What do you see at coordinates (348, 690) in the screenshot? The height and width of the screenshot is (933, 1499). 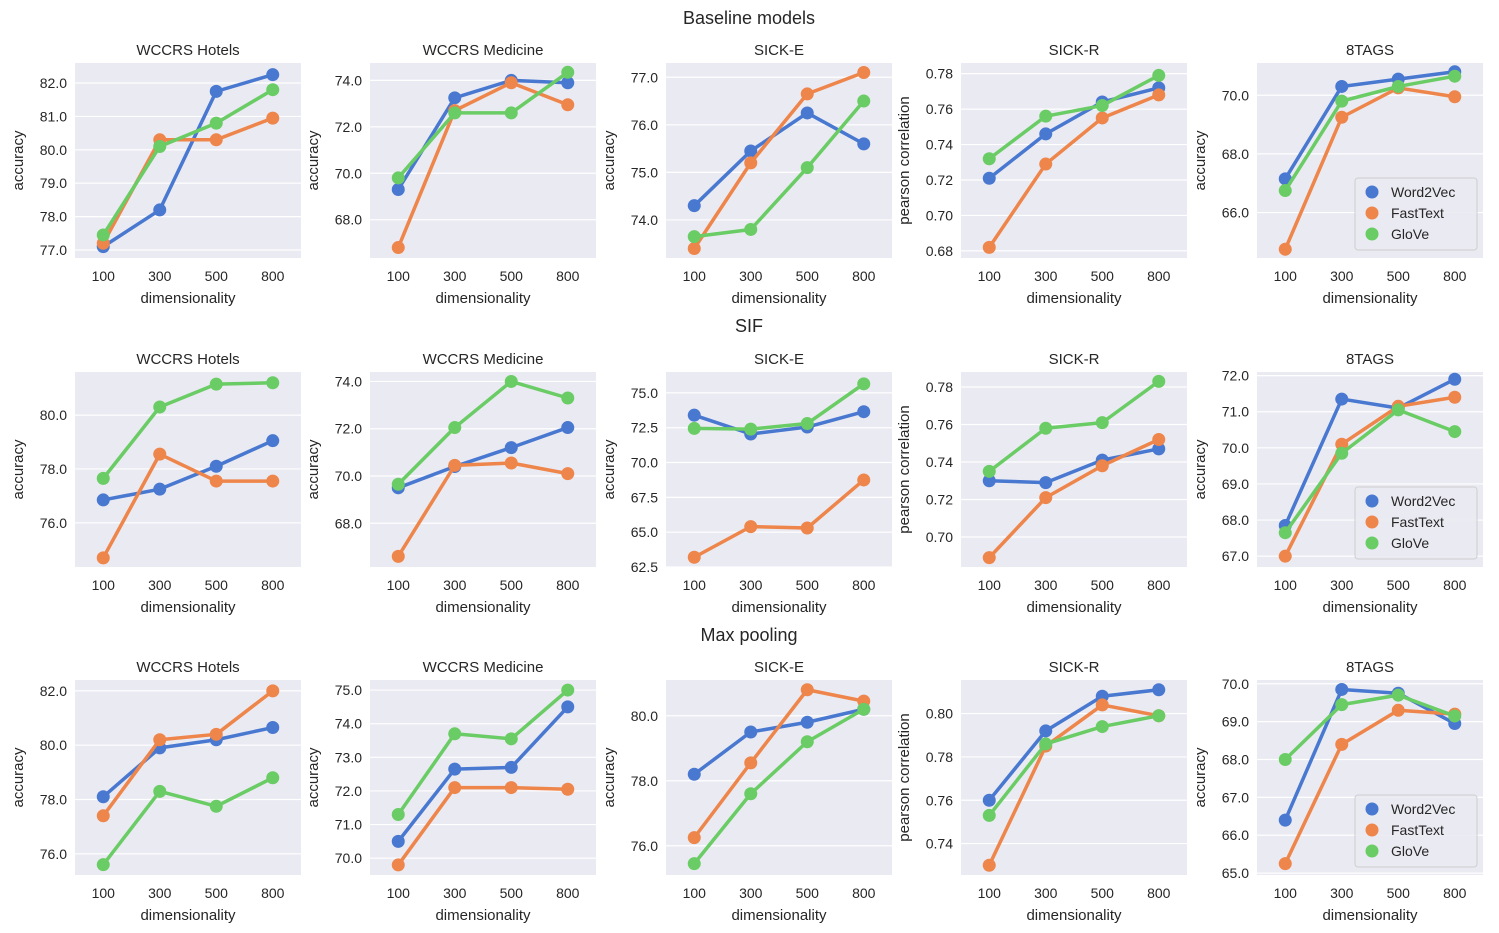 I see `y-tick-label: 75.0` at bounding box center [348, 690].